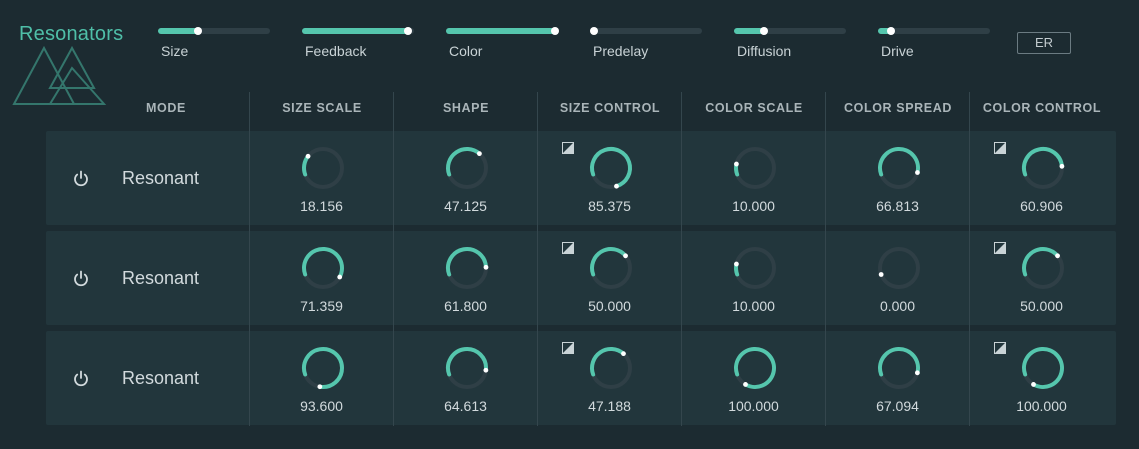  I want to click on drive-slider: Drive, so click(935, 43).